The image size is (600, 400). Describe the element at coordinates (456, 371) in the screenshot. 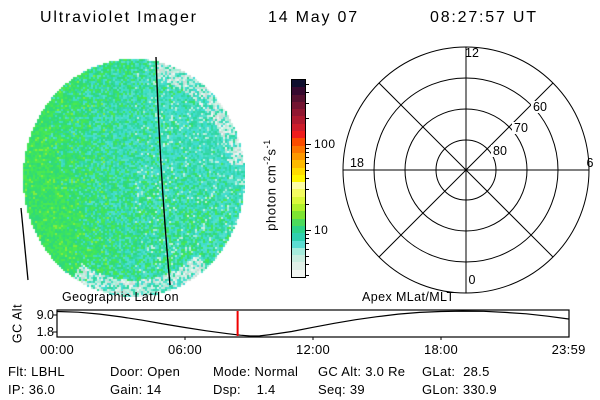

I see `status-field: GLat: 28.5` at that location.